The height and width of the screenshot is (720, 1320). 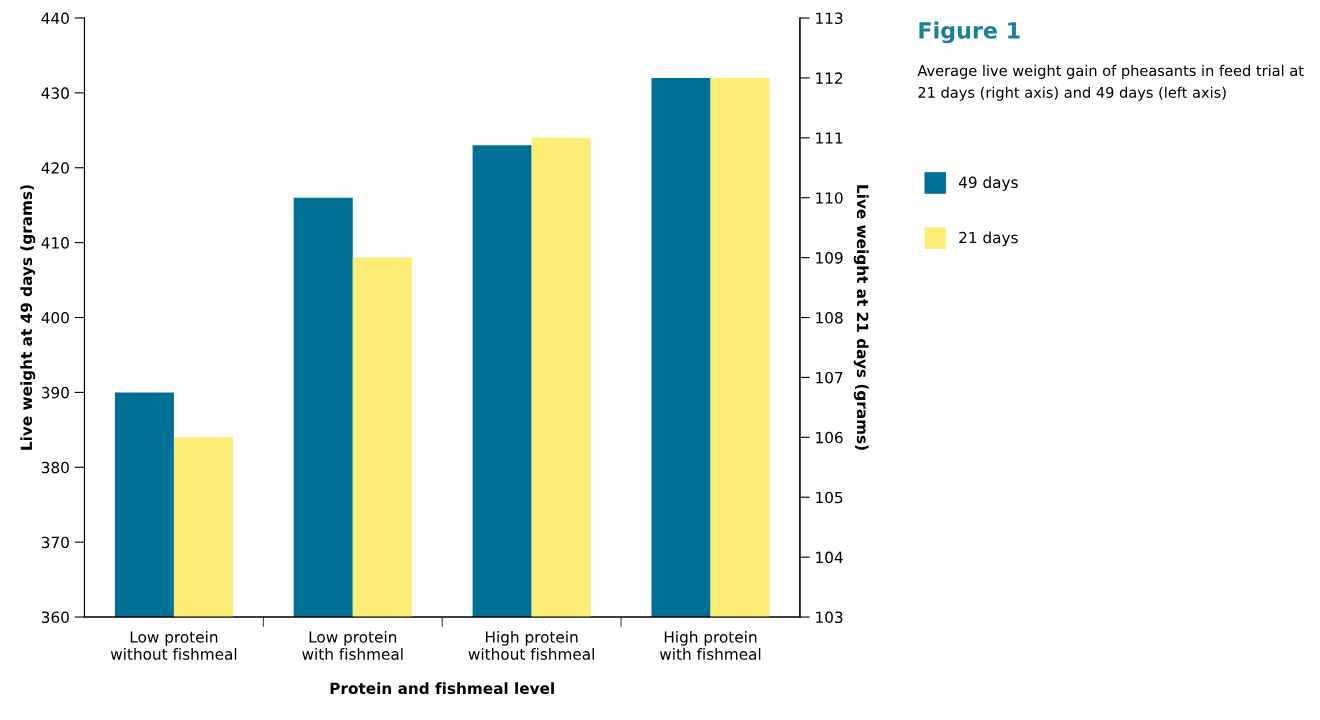 I want to click on text: Figure 1, so click(x=969, y=32).